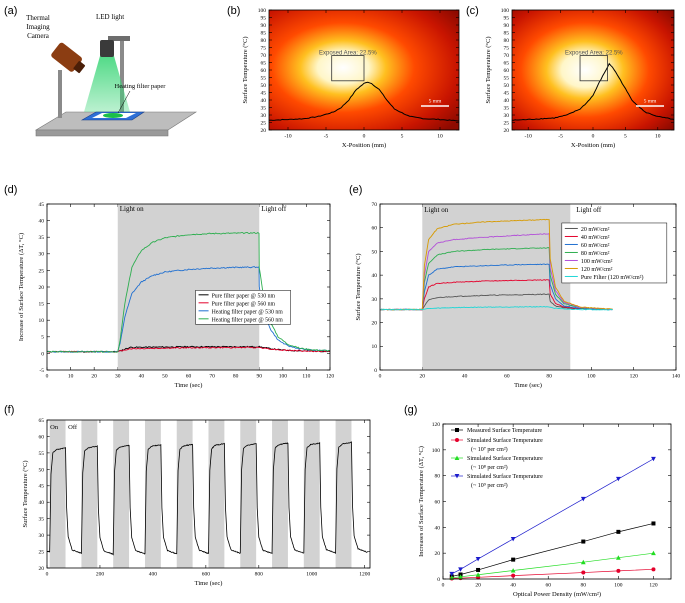 This screenshot has width=685, height=603. Describe the element at coordinates (107, 48) in the screenshot. I see `led-light` at that location.